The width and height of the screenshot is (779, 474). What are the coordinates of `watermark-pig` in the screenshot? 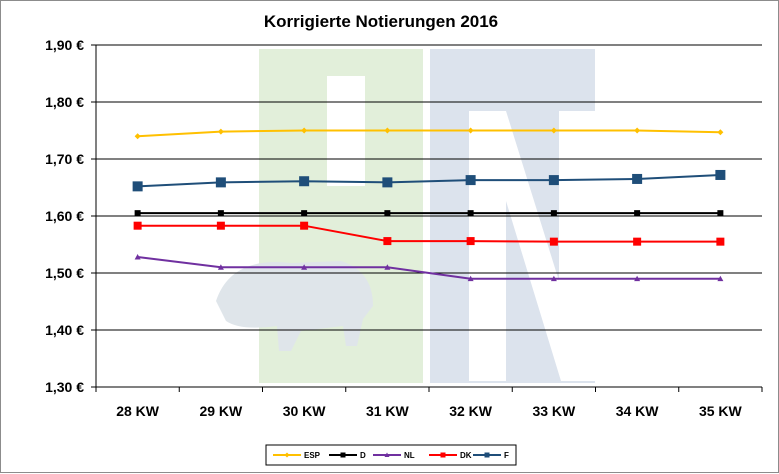 It's located at (294, 306).